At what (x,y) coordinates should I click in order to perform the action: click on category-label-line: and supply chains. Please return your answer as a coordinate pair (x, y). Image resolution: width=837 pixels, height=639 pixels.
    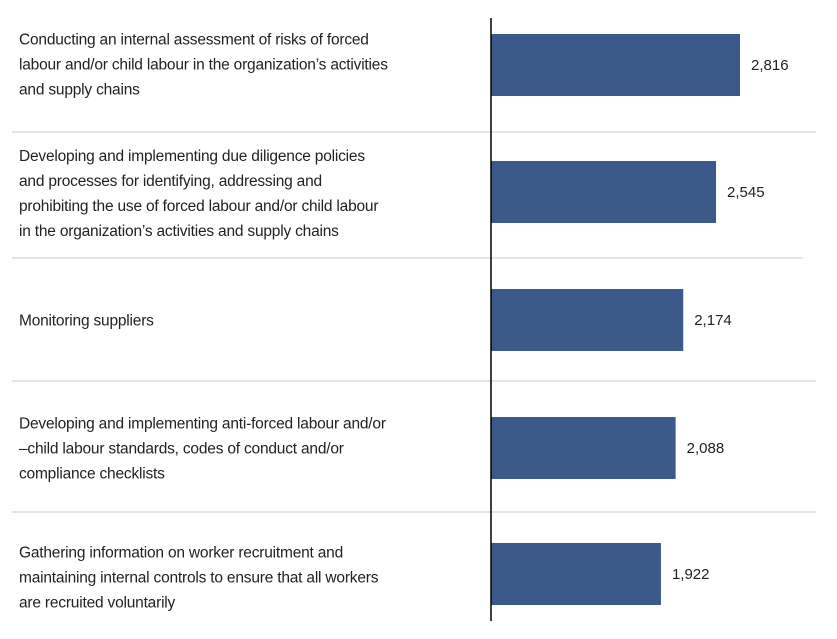
    Looking at the image, I should click on (79, 90).